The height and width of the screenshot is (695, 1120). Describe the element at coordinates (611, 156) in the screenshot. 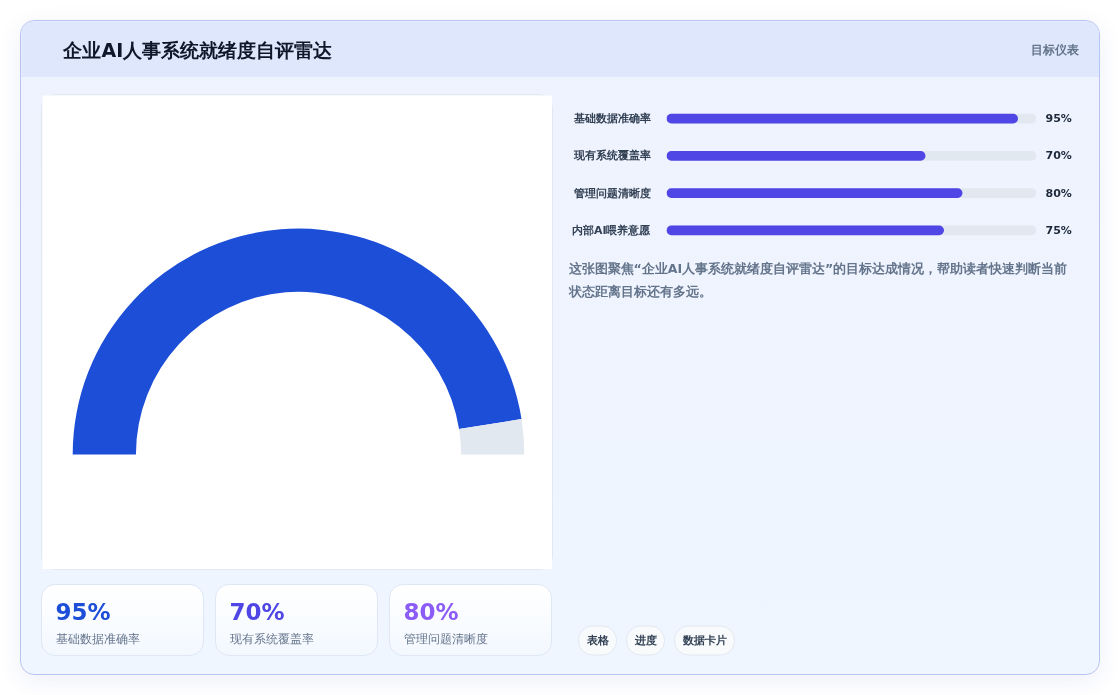

I see `y-tick-label: 现有系统覆盖率` at that location.